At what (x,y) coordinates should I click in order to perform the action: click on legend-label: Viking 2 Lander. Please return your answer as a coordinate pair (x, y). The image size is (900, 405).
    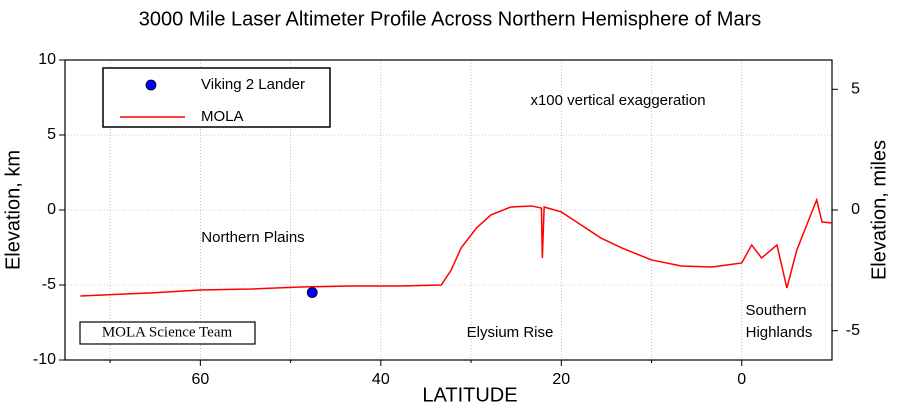
    Looking at the image, I should click on (253, 84).